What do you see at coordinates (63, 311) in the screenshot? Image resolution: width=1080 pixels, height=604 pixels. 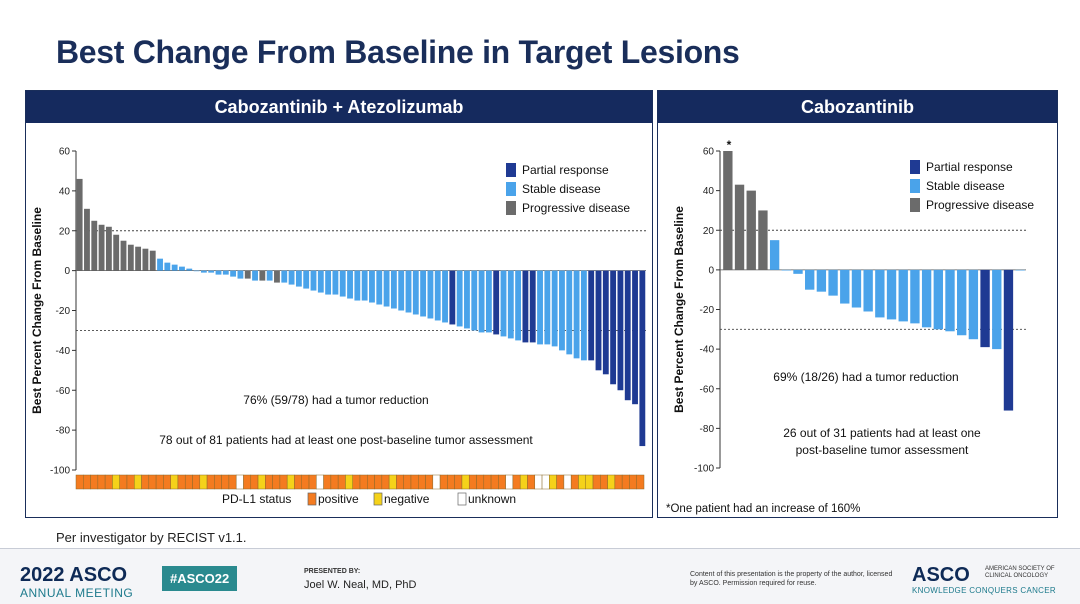 I see `y-tick-label: -20` at bounding box center [63, 311].